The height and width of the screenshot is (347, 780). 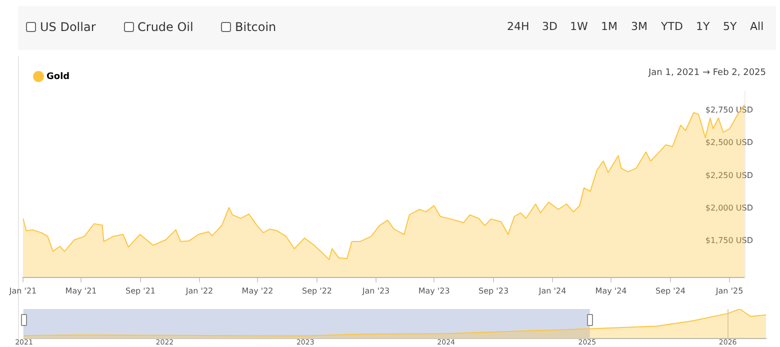 I want to click on x-tick-label: Jan '25, so click(x=729, y=291).